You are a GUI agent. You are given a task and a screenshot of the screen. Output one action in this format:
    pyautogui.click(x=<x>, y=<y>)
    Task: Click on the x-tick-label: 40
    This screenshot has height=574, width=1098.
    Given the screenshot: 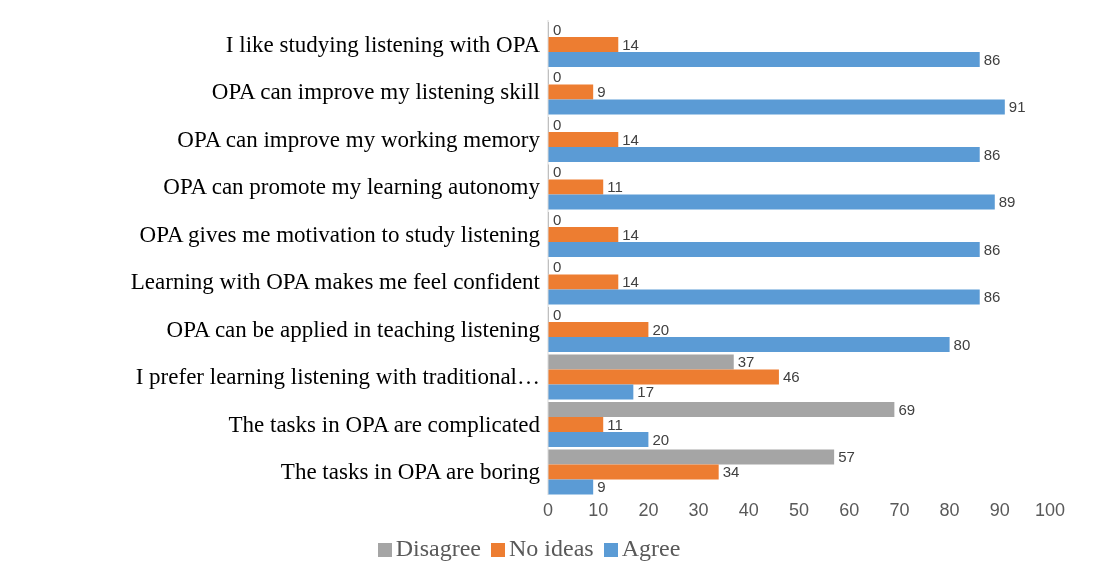 What is the action you would take?
    pyautogui.click(x=748, y=509)
    